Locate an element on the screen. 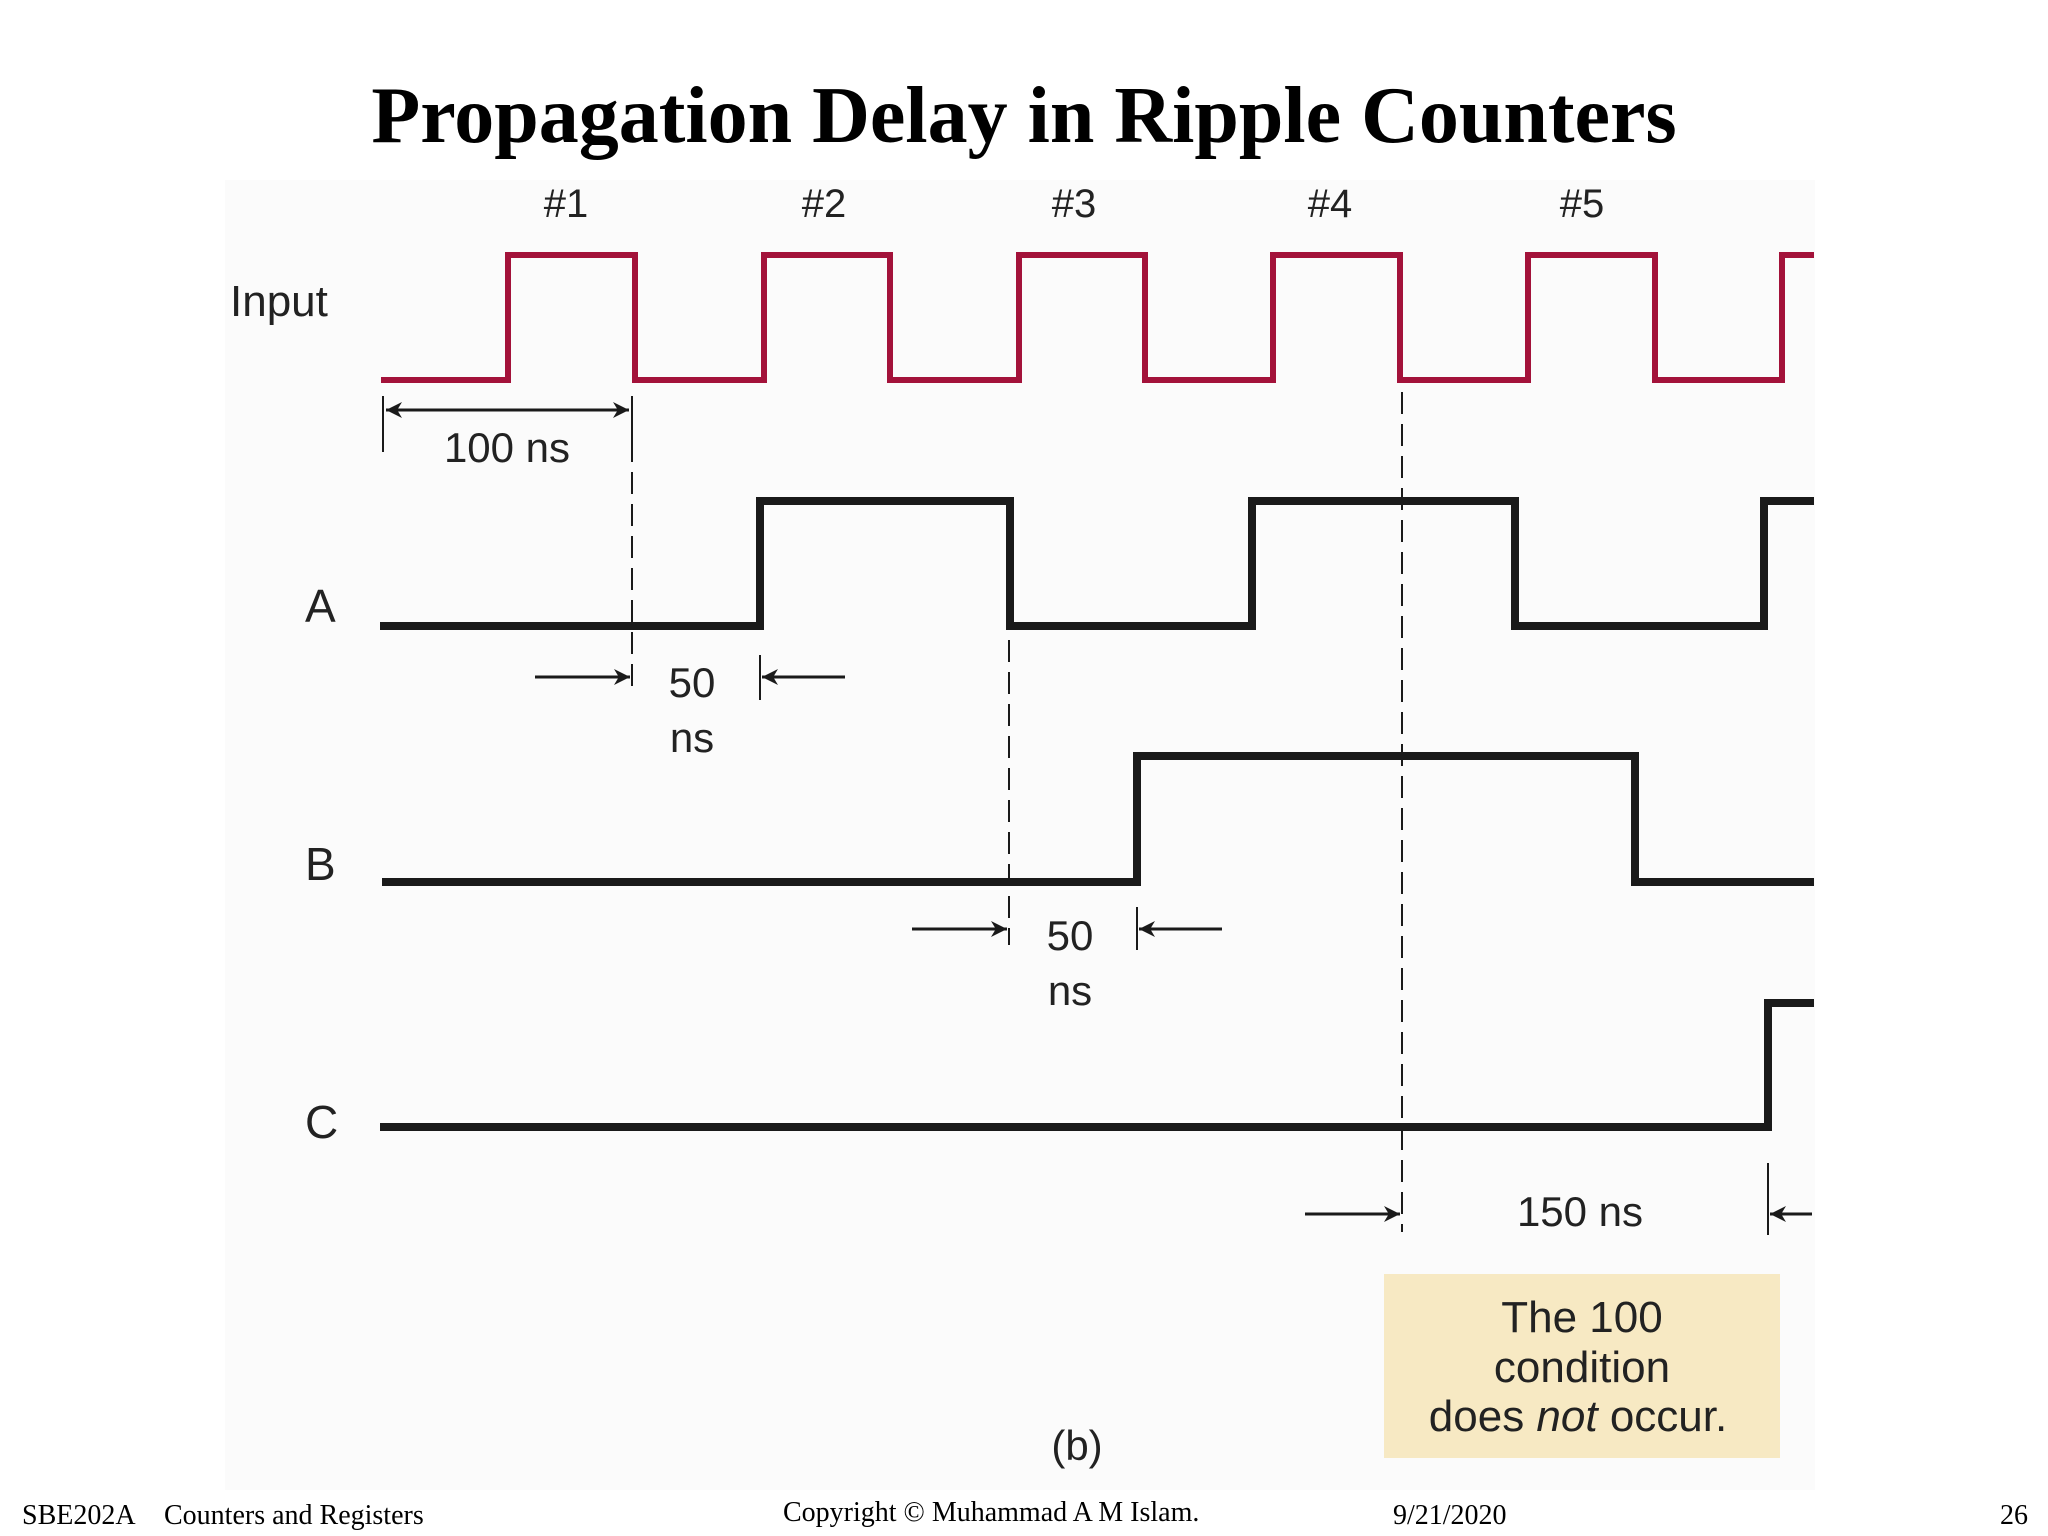  signal-label-input: Input is located at coordinates (279, 301).